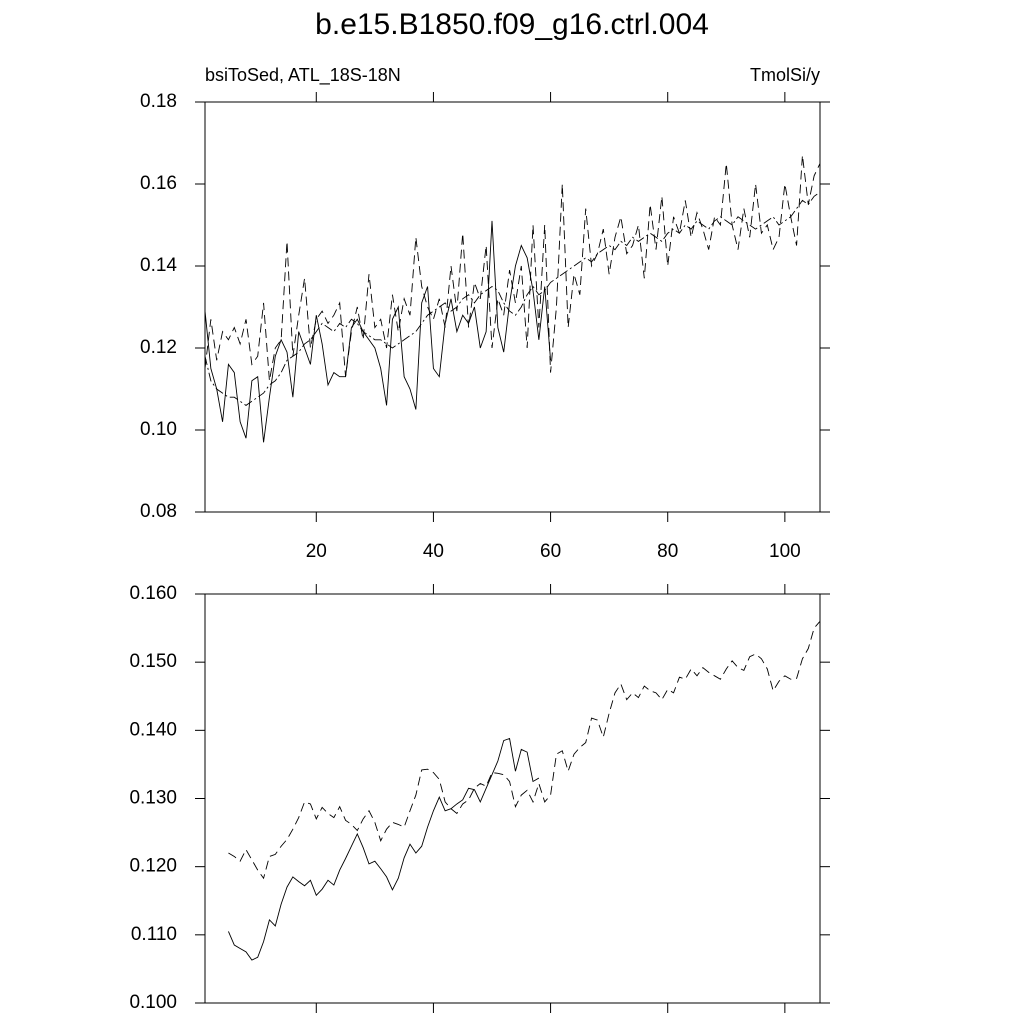 The height and width of the screenshot is (1024, 1024). Describe the element at coordinates (316, 551) in the screenshot. I see `x-tick-label: 20` at that location.